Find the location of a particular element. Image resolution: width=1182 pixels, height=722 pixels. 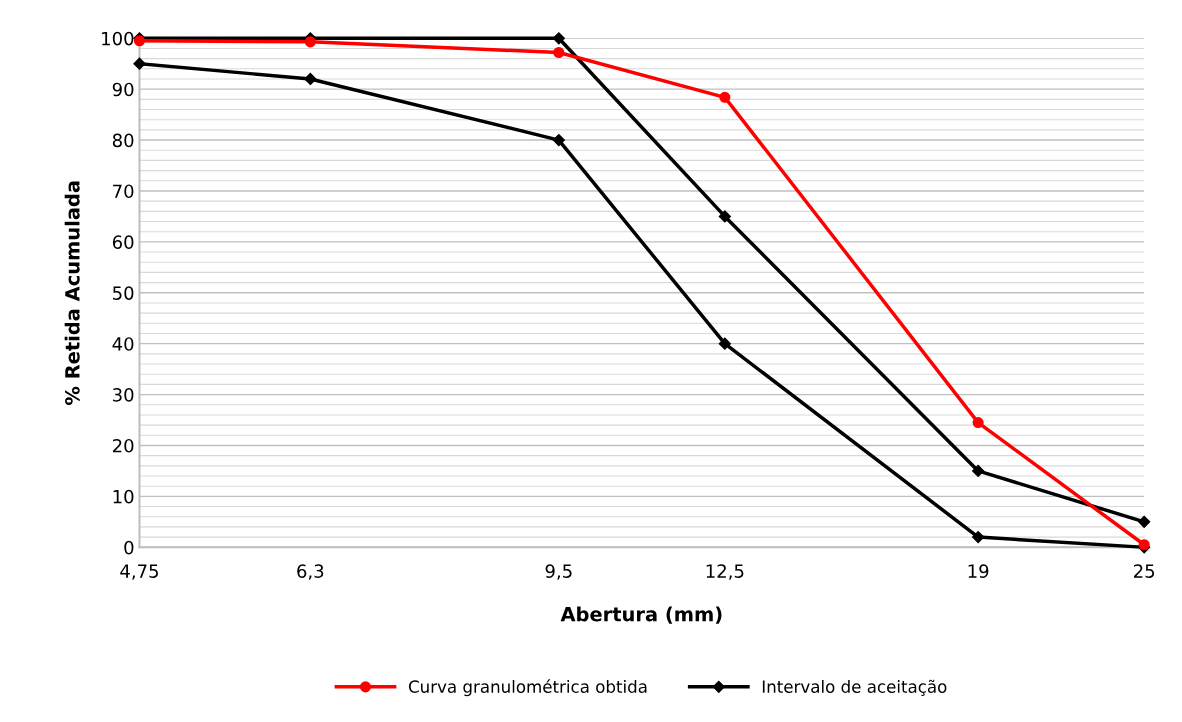

y-tick-label: 20 is located at coordinates (123, 445).